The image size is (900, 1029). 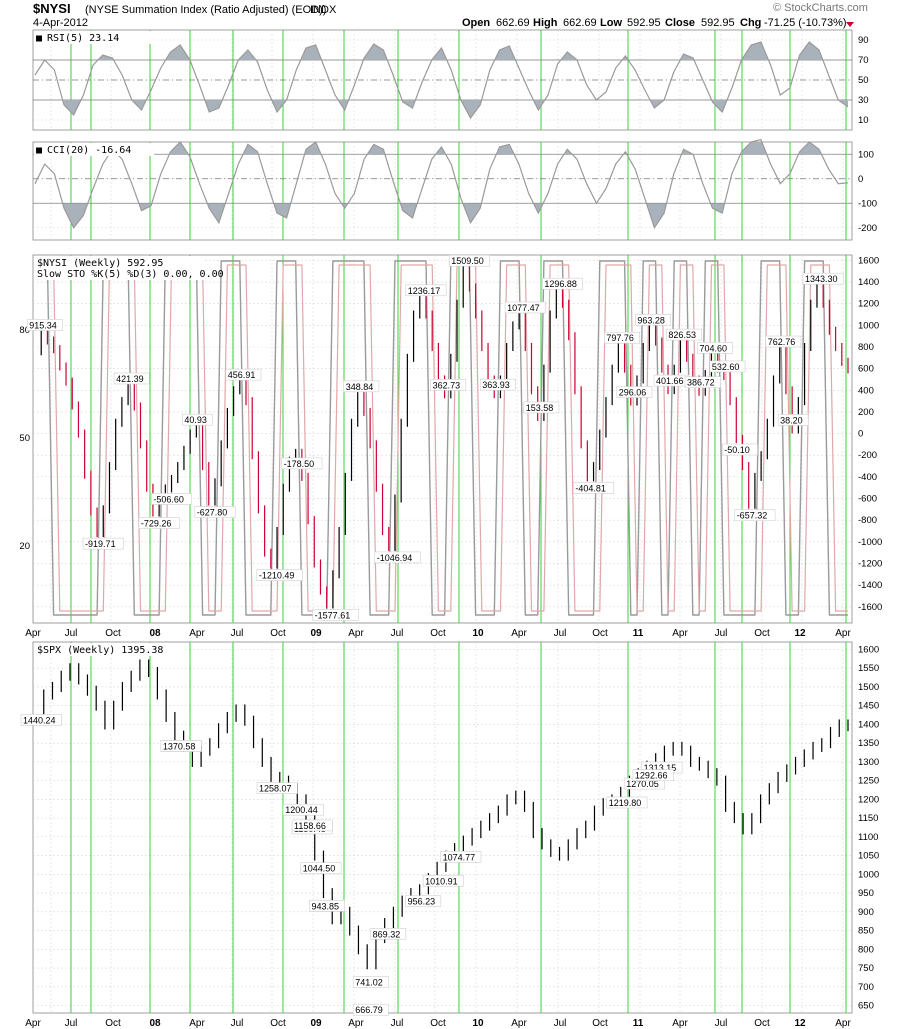 What do you see at coordinates (868, 282) in the screenshot?
I see `y-tick-label: 1400` at bounding box center [868, 282].